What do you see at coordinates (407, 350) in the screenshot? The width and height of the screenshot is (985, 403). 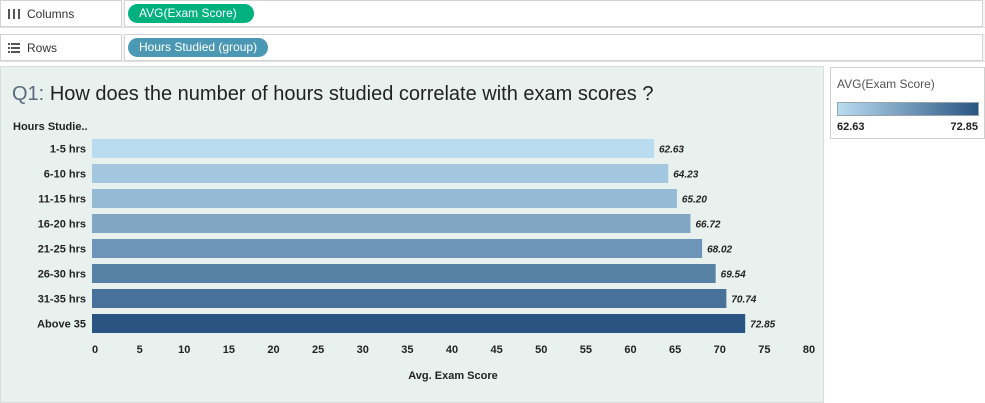 I see `x-tick-label: 35` at bounding box center [407, 350].